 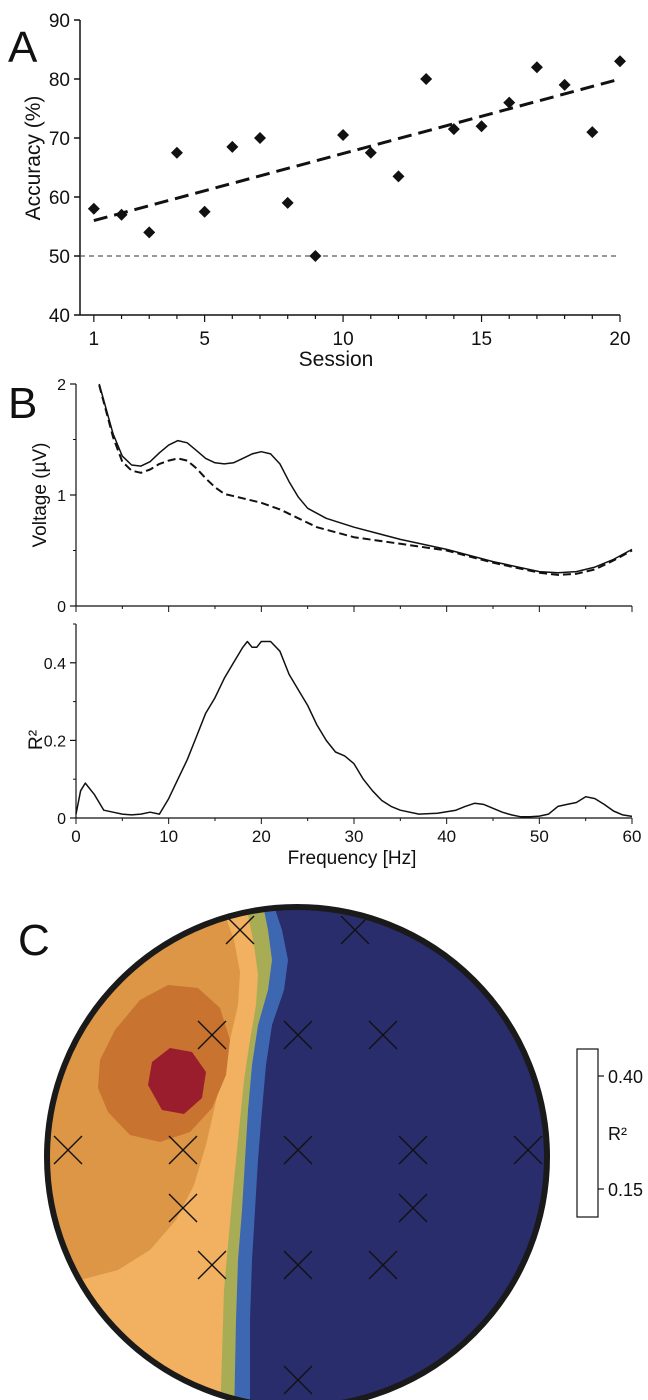 What do you see at coordinates (617, 1134) in the screenshot?
I see `colorbar-label: R²` at bounding box center [617, 1134].